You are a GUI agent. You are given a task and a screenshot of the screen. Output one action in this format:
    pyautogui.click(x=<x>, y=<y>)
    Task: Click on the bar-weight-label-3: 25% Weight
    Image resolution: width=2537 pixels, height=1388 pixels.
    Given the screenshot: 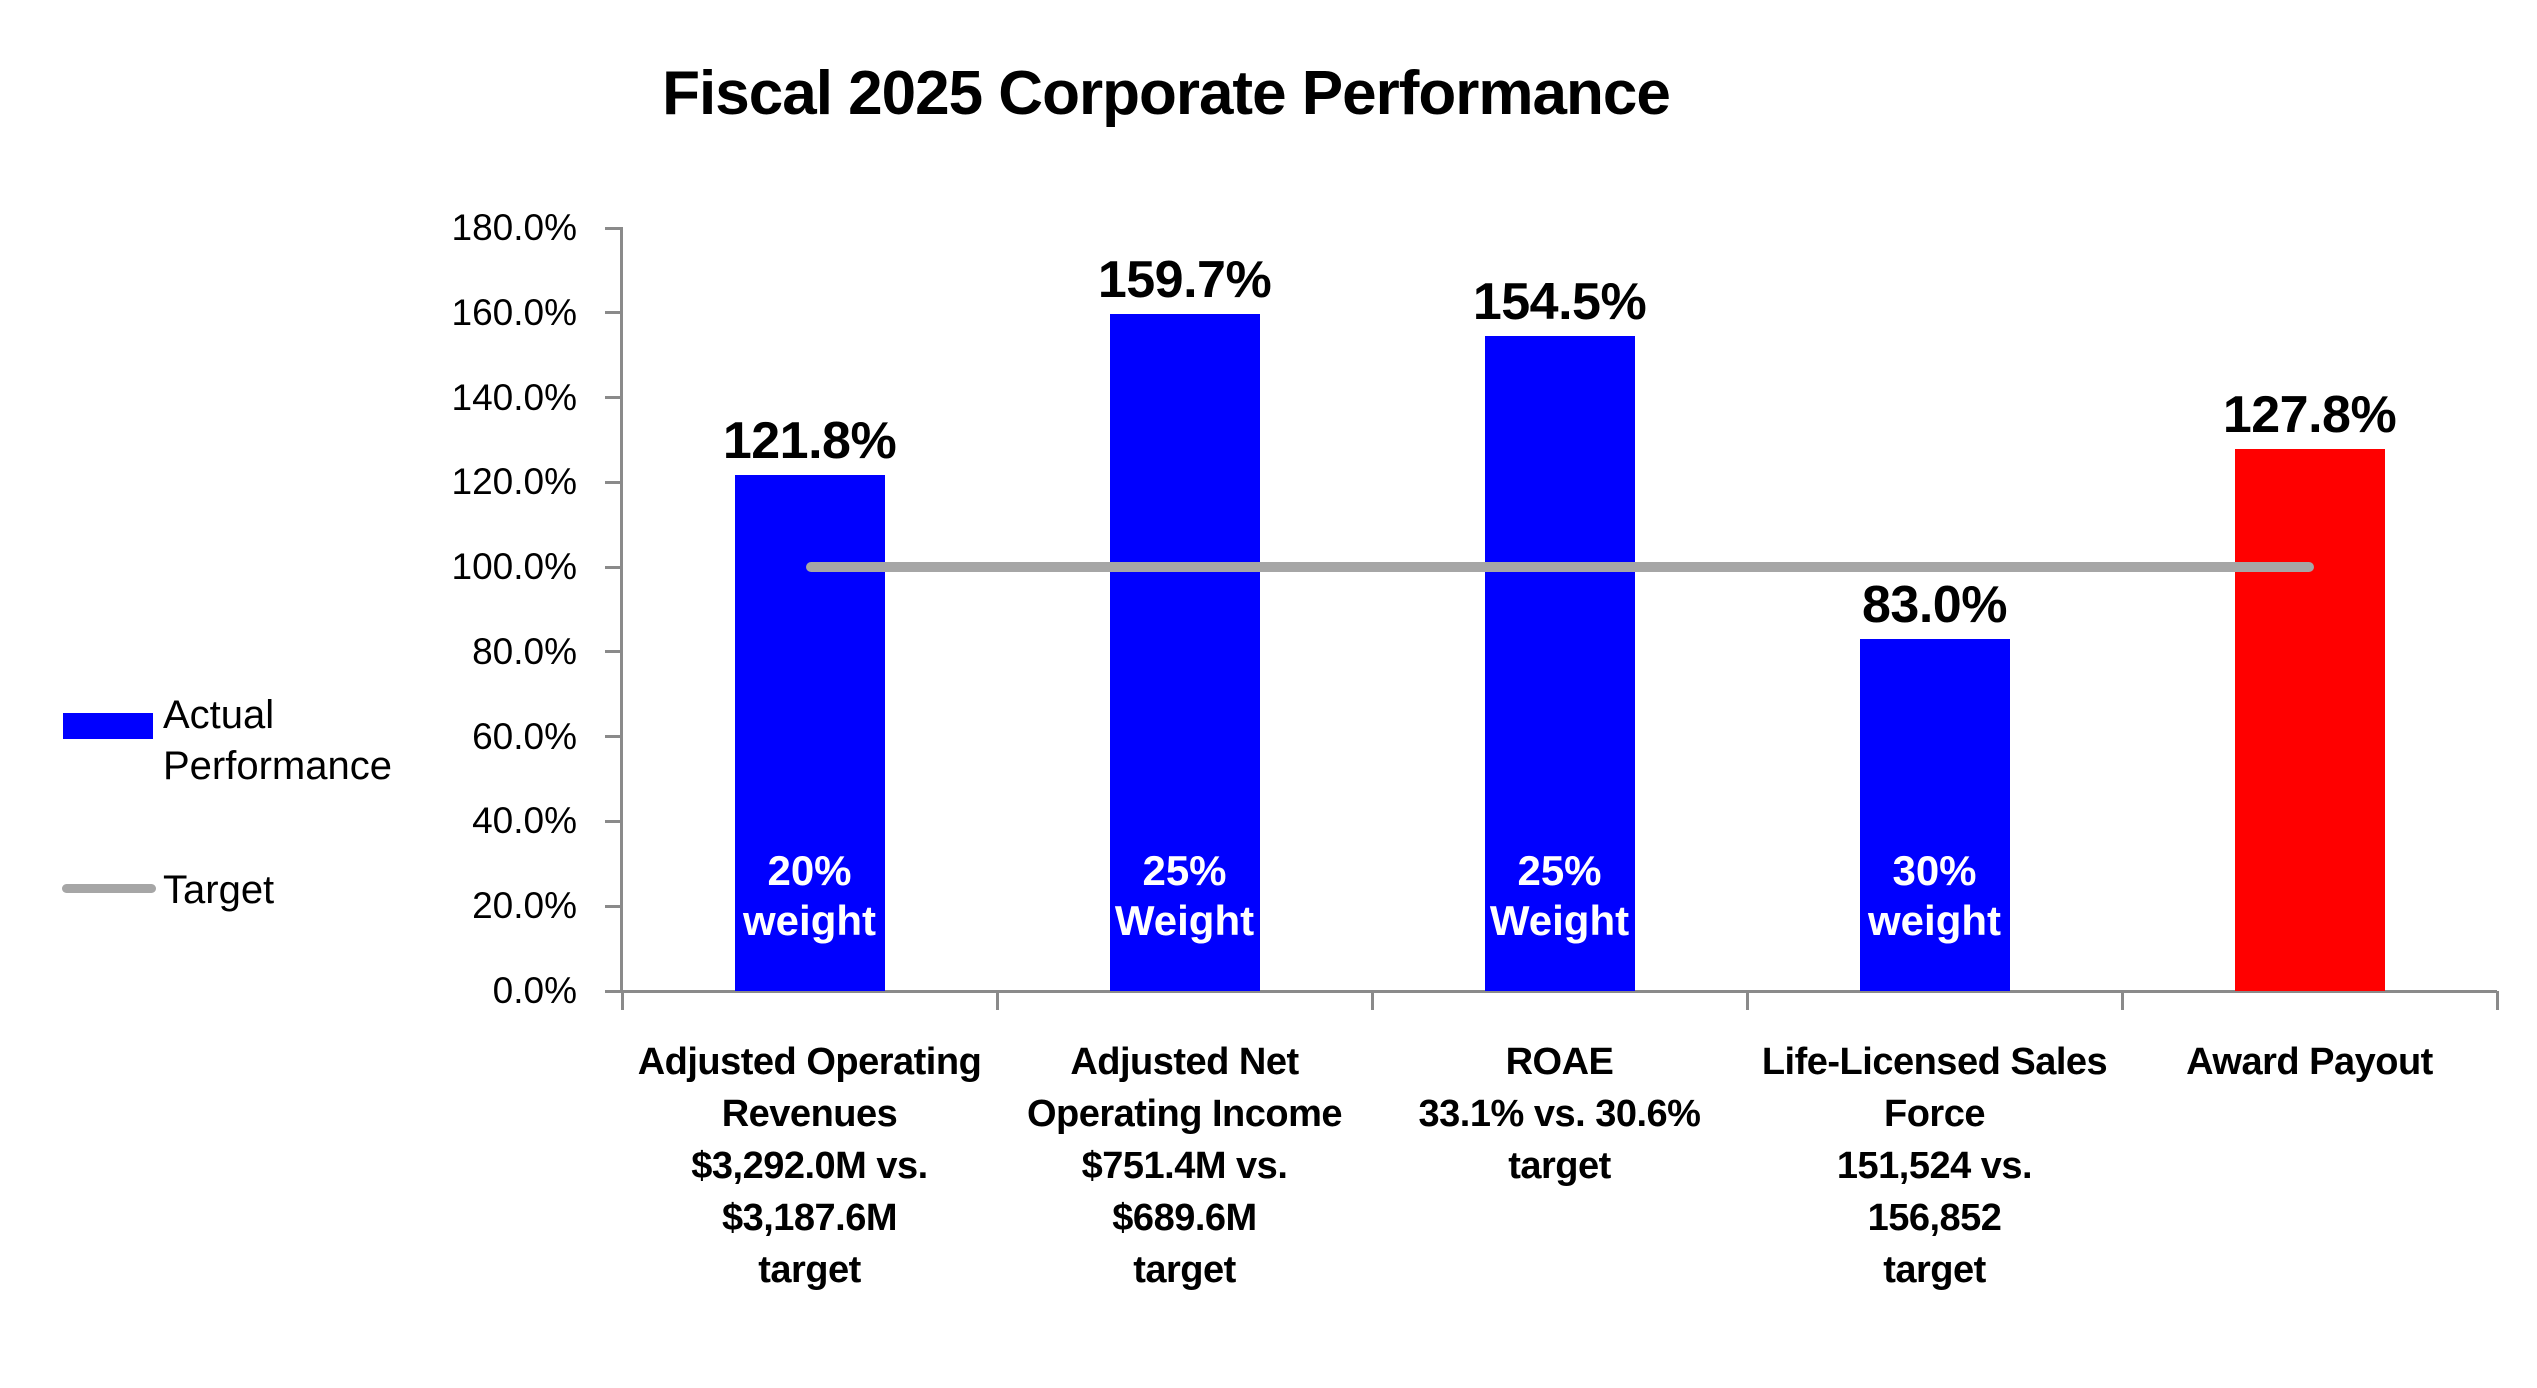 What is the action you would take?
    pyautogui.click(x=1559, y=895)
    